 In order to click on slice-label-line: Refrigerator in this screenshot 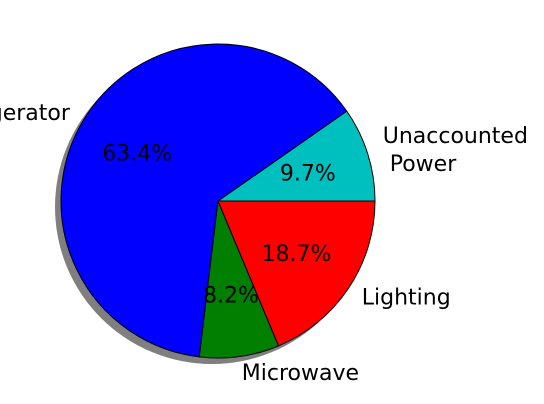, I will do `click(35, 113)`.